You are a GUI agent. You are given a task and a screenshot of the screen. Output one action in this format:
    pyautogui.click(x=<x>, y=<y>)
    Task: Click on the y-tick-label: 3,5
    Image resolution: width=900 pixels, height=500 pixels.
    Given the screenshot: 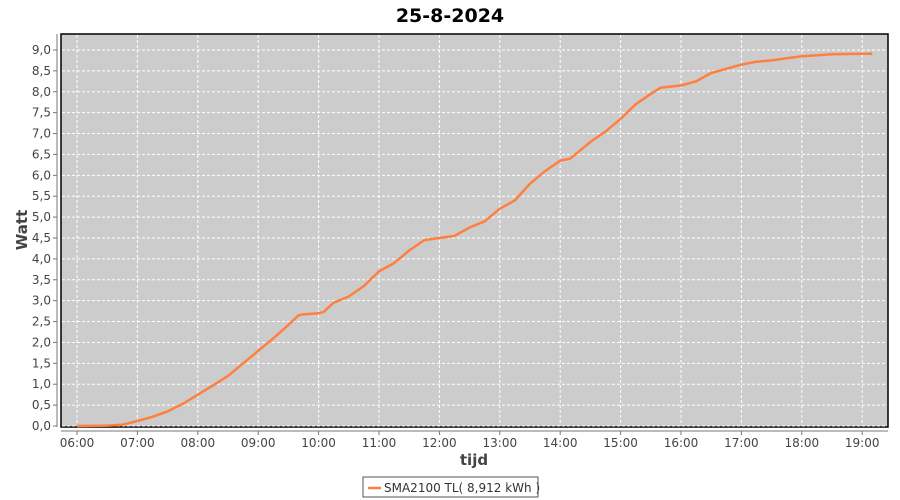 What is the action you would take?
    pyautogui.click(x=41, y=280)
    